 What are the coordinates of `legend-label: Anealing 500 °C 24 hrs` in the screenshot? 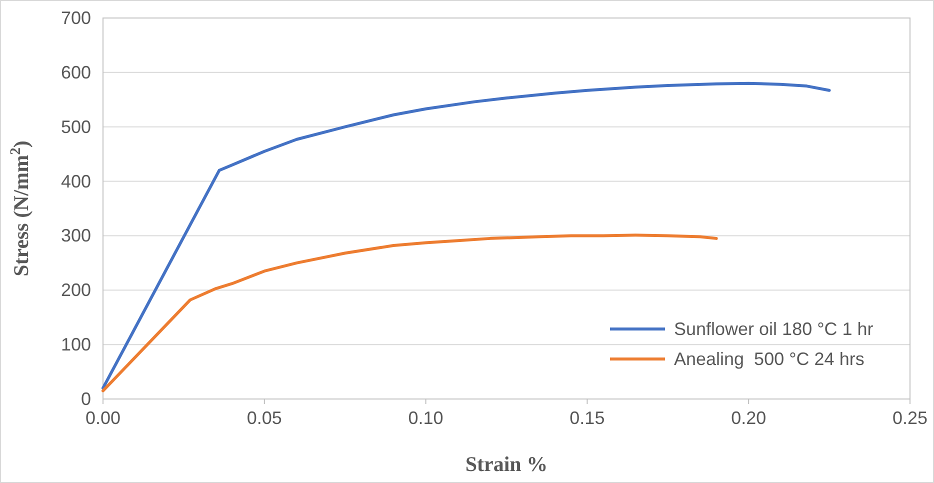 It's located at (769, 359).